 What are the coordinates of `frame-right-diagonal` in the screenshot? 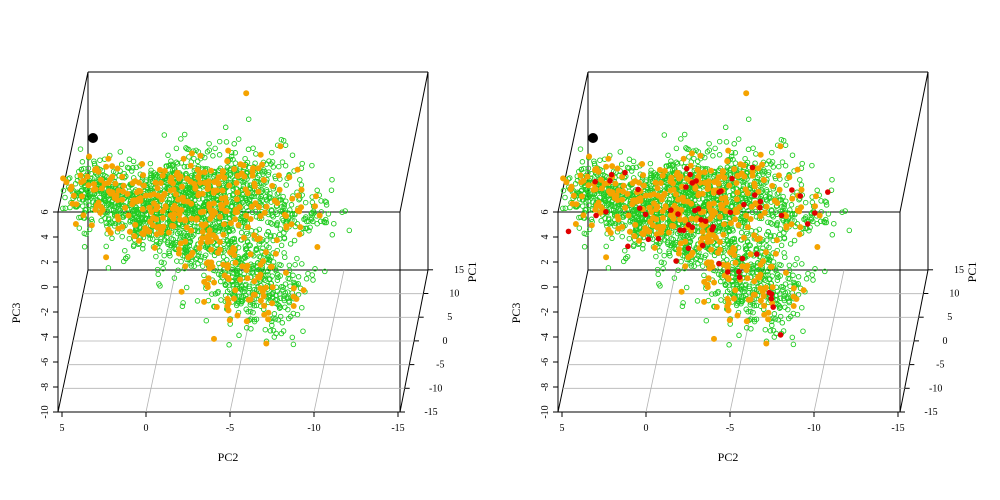 It's located at (414, 142).